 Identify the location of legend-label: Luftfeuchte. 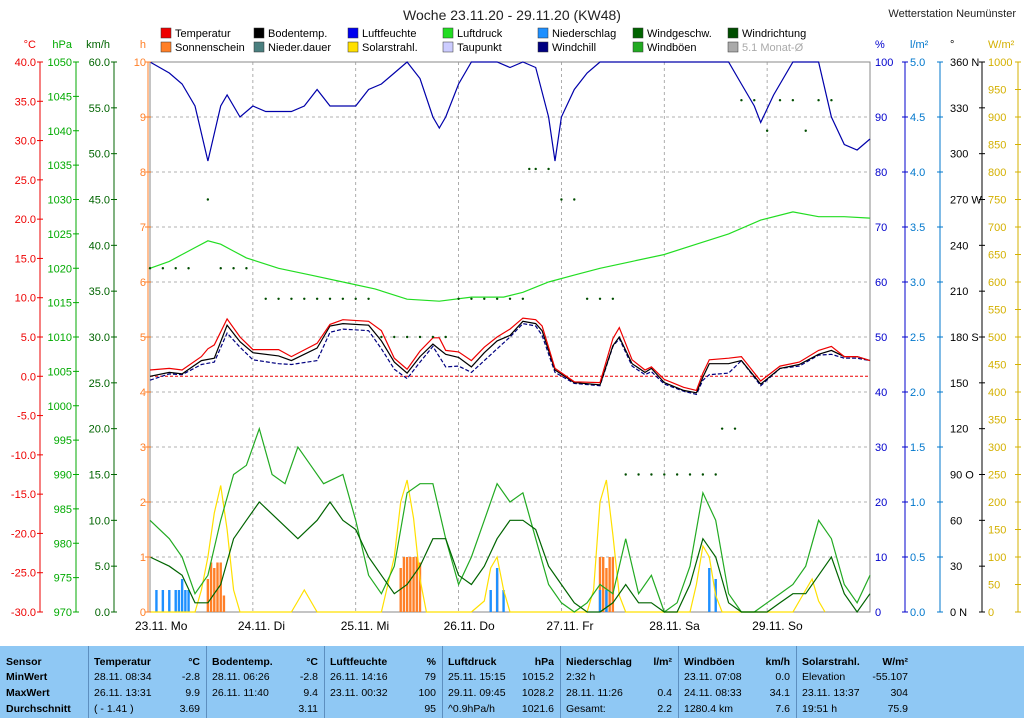
(389, 34).